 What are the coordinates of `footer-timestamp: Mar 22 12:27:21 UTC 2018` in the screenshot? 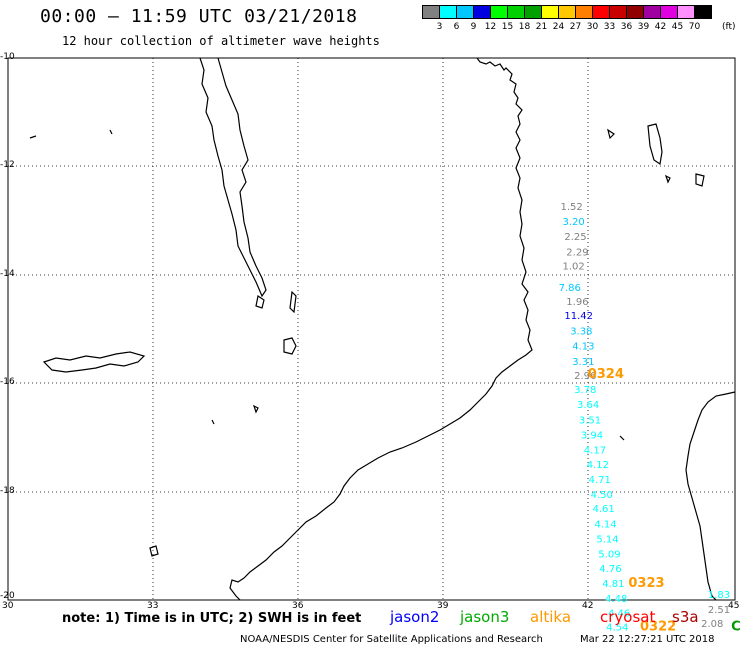 It's located at (647, 639).